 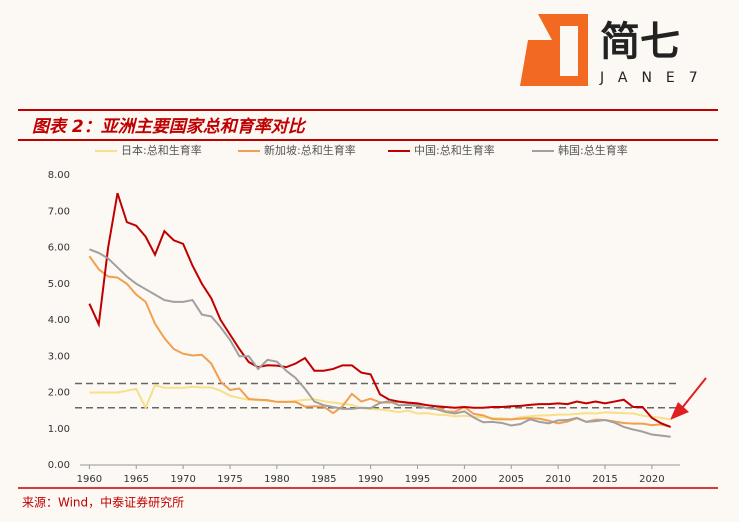 I want to click on legend-label: 新加坡:总和生育率, so click(x=310, y=150).